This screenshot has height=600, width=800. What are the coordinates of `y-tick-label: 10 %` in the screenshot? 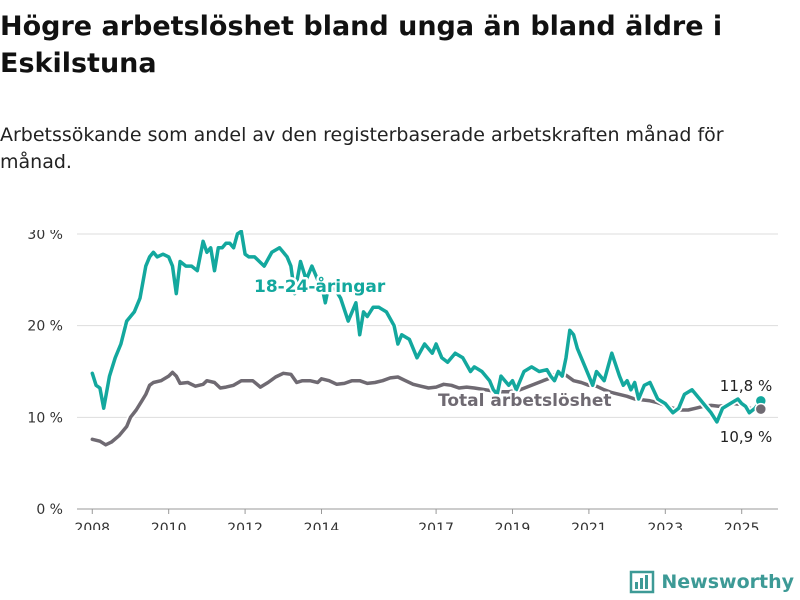 It's located at (45, 418).